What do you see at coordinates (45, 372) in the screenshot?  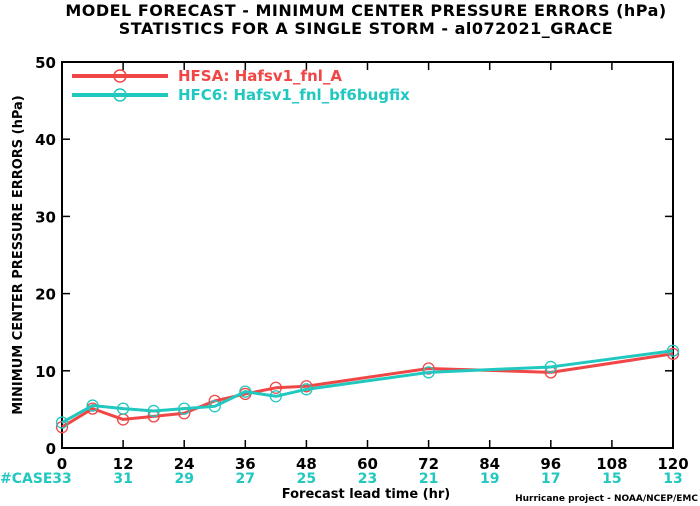 I see `y-tick-label: 10` at bounding box center [45, 372].